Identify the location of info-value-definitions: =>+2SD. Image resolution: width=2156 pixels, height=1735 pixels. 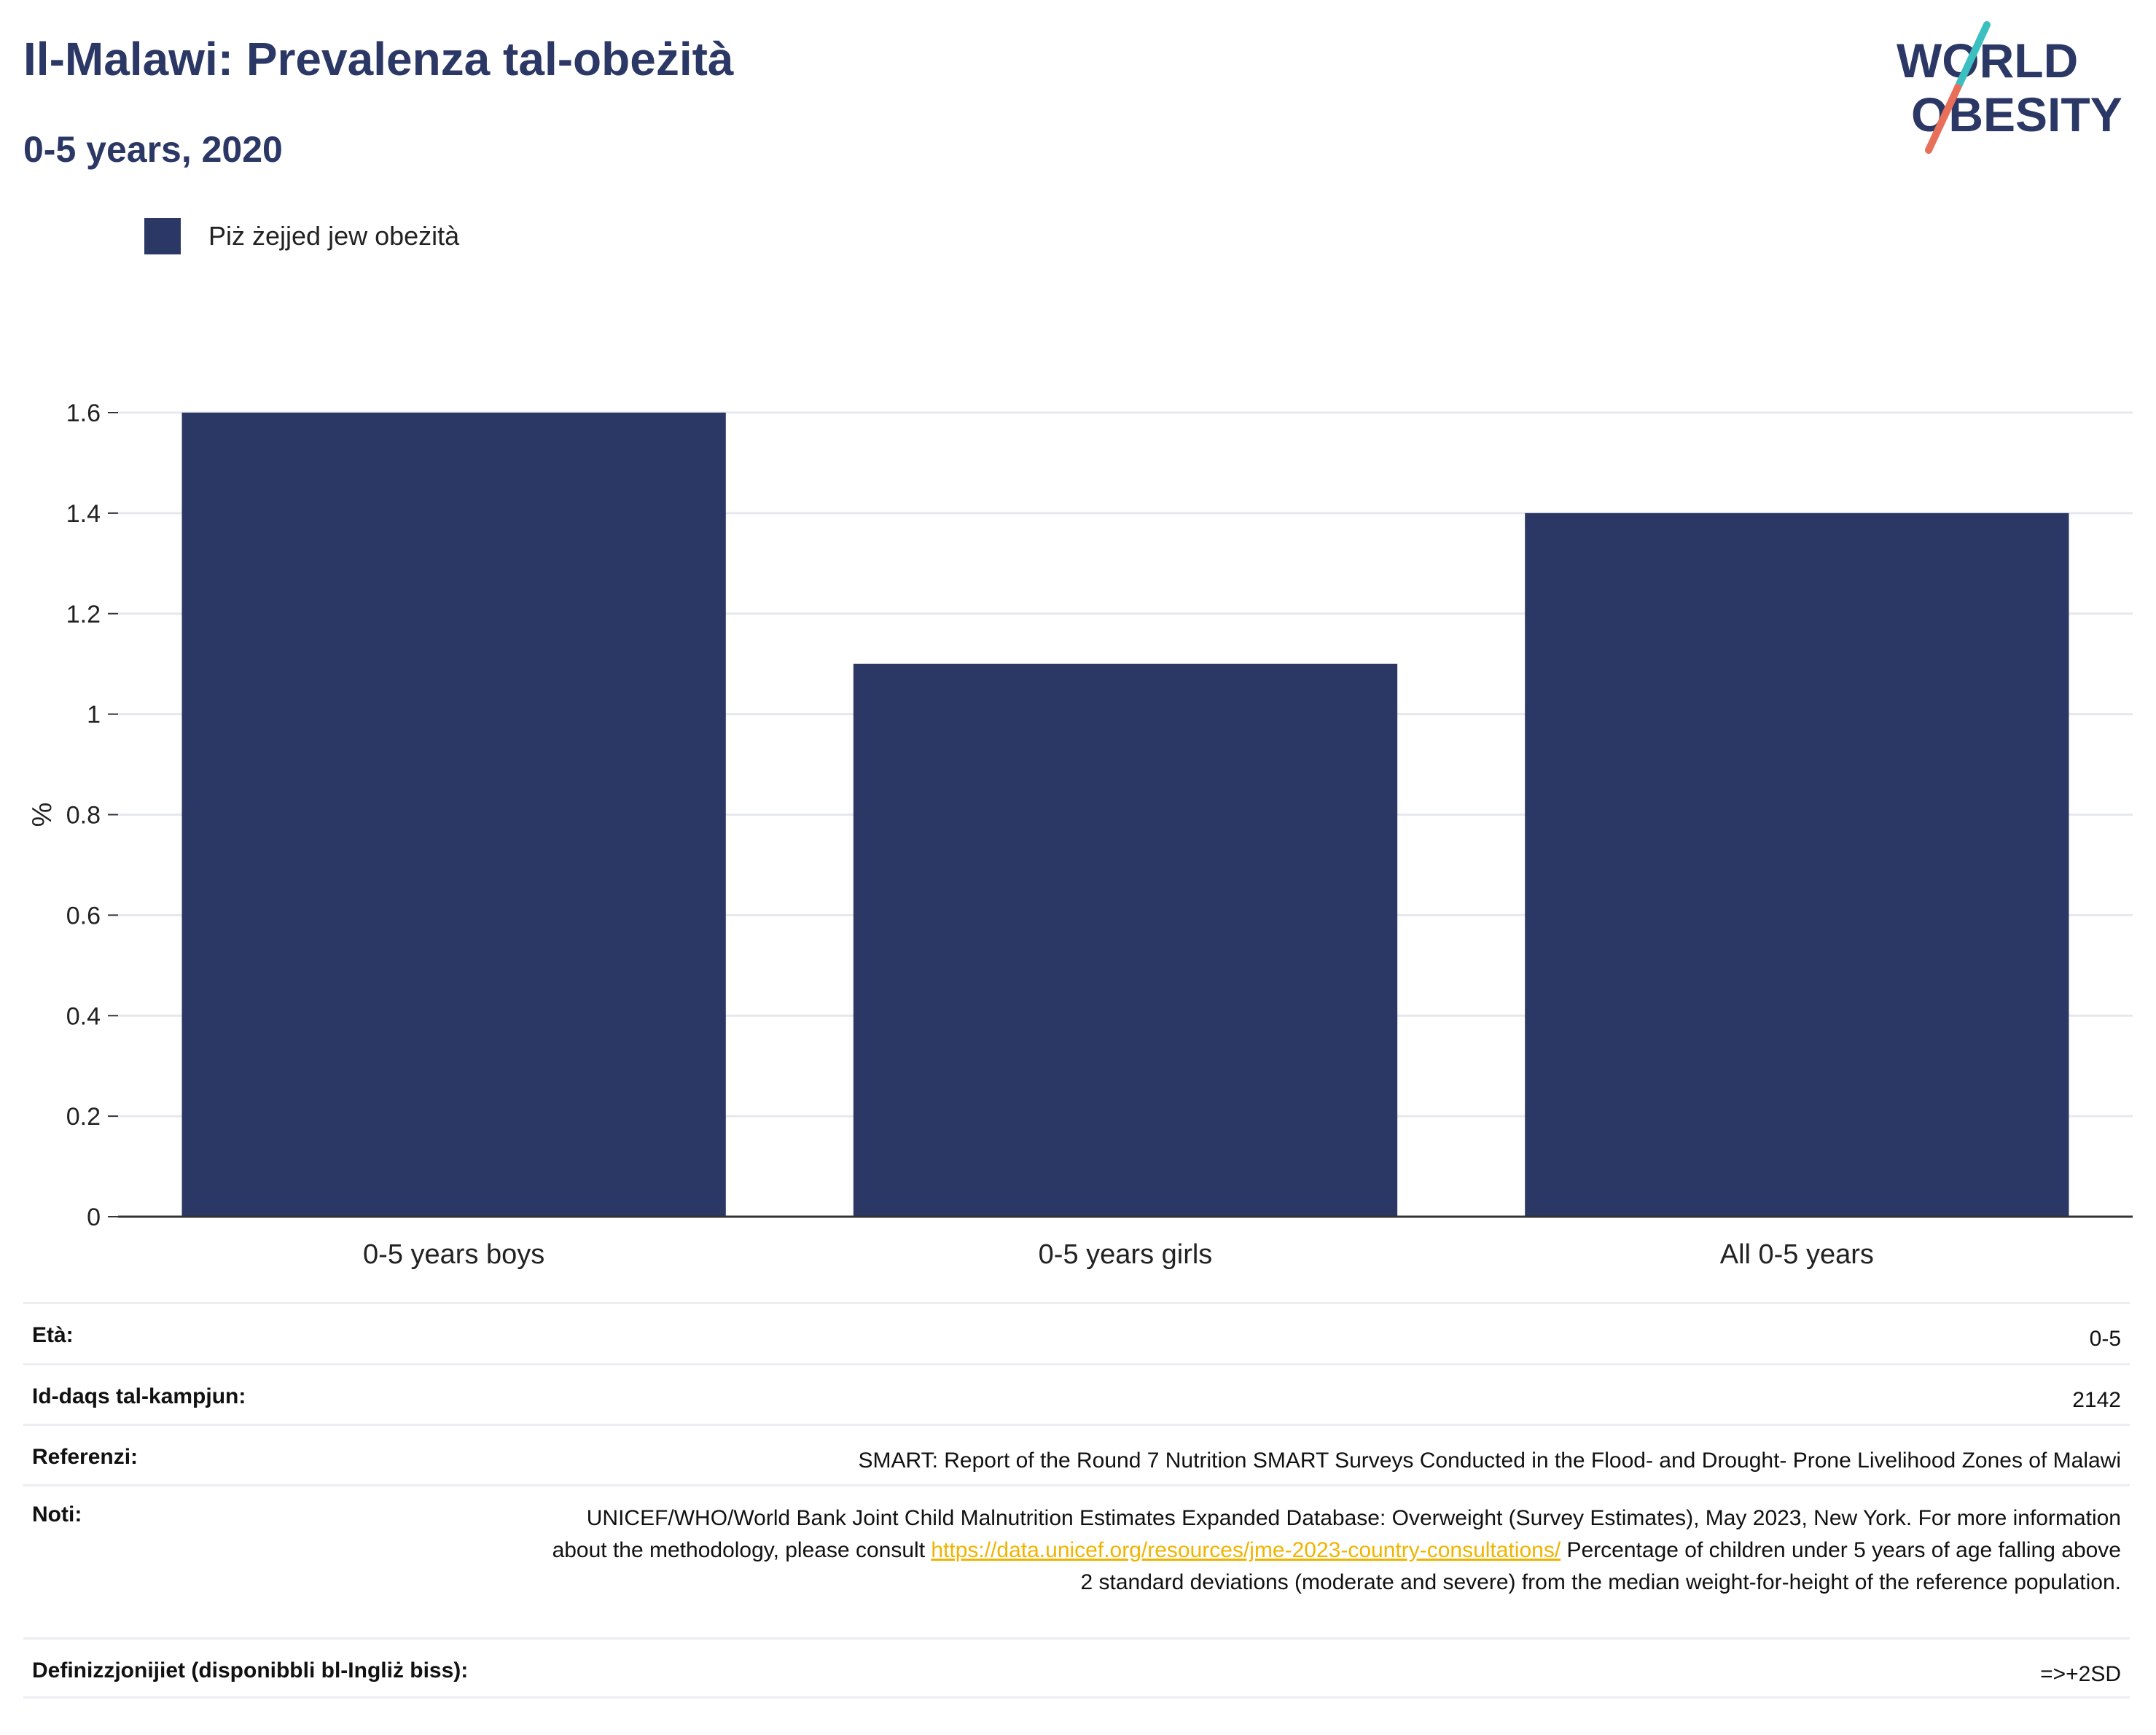
(2081, 1674).